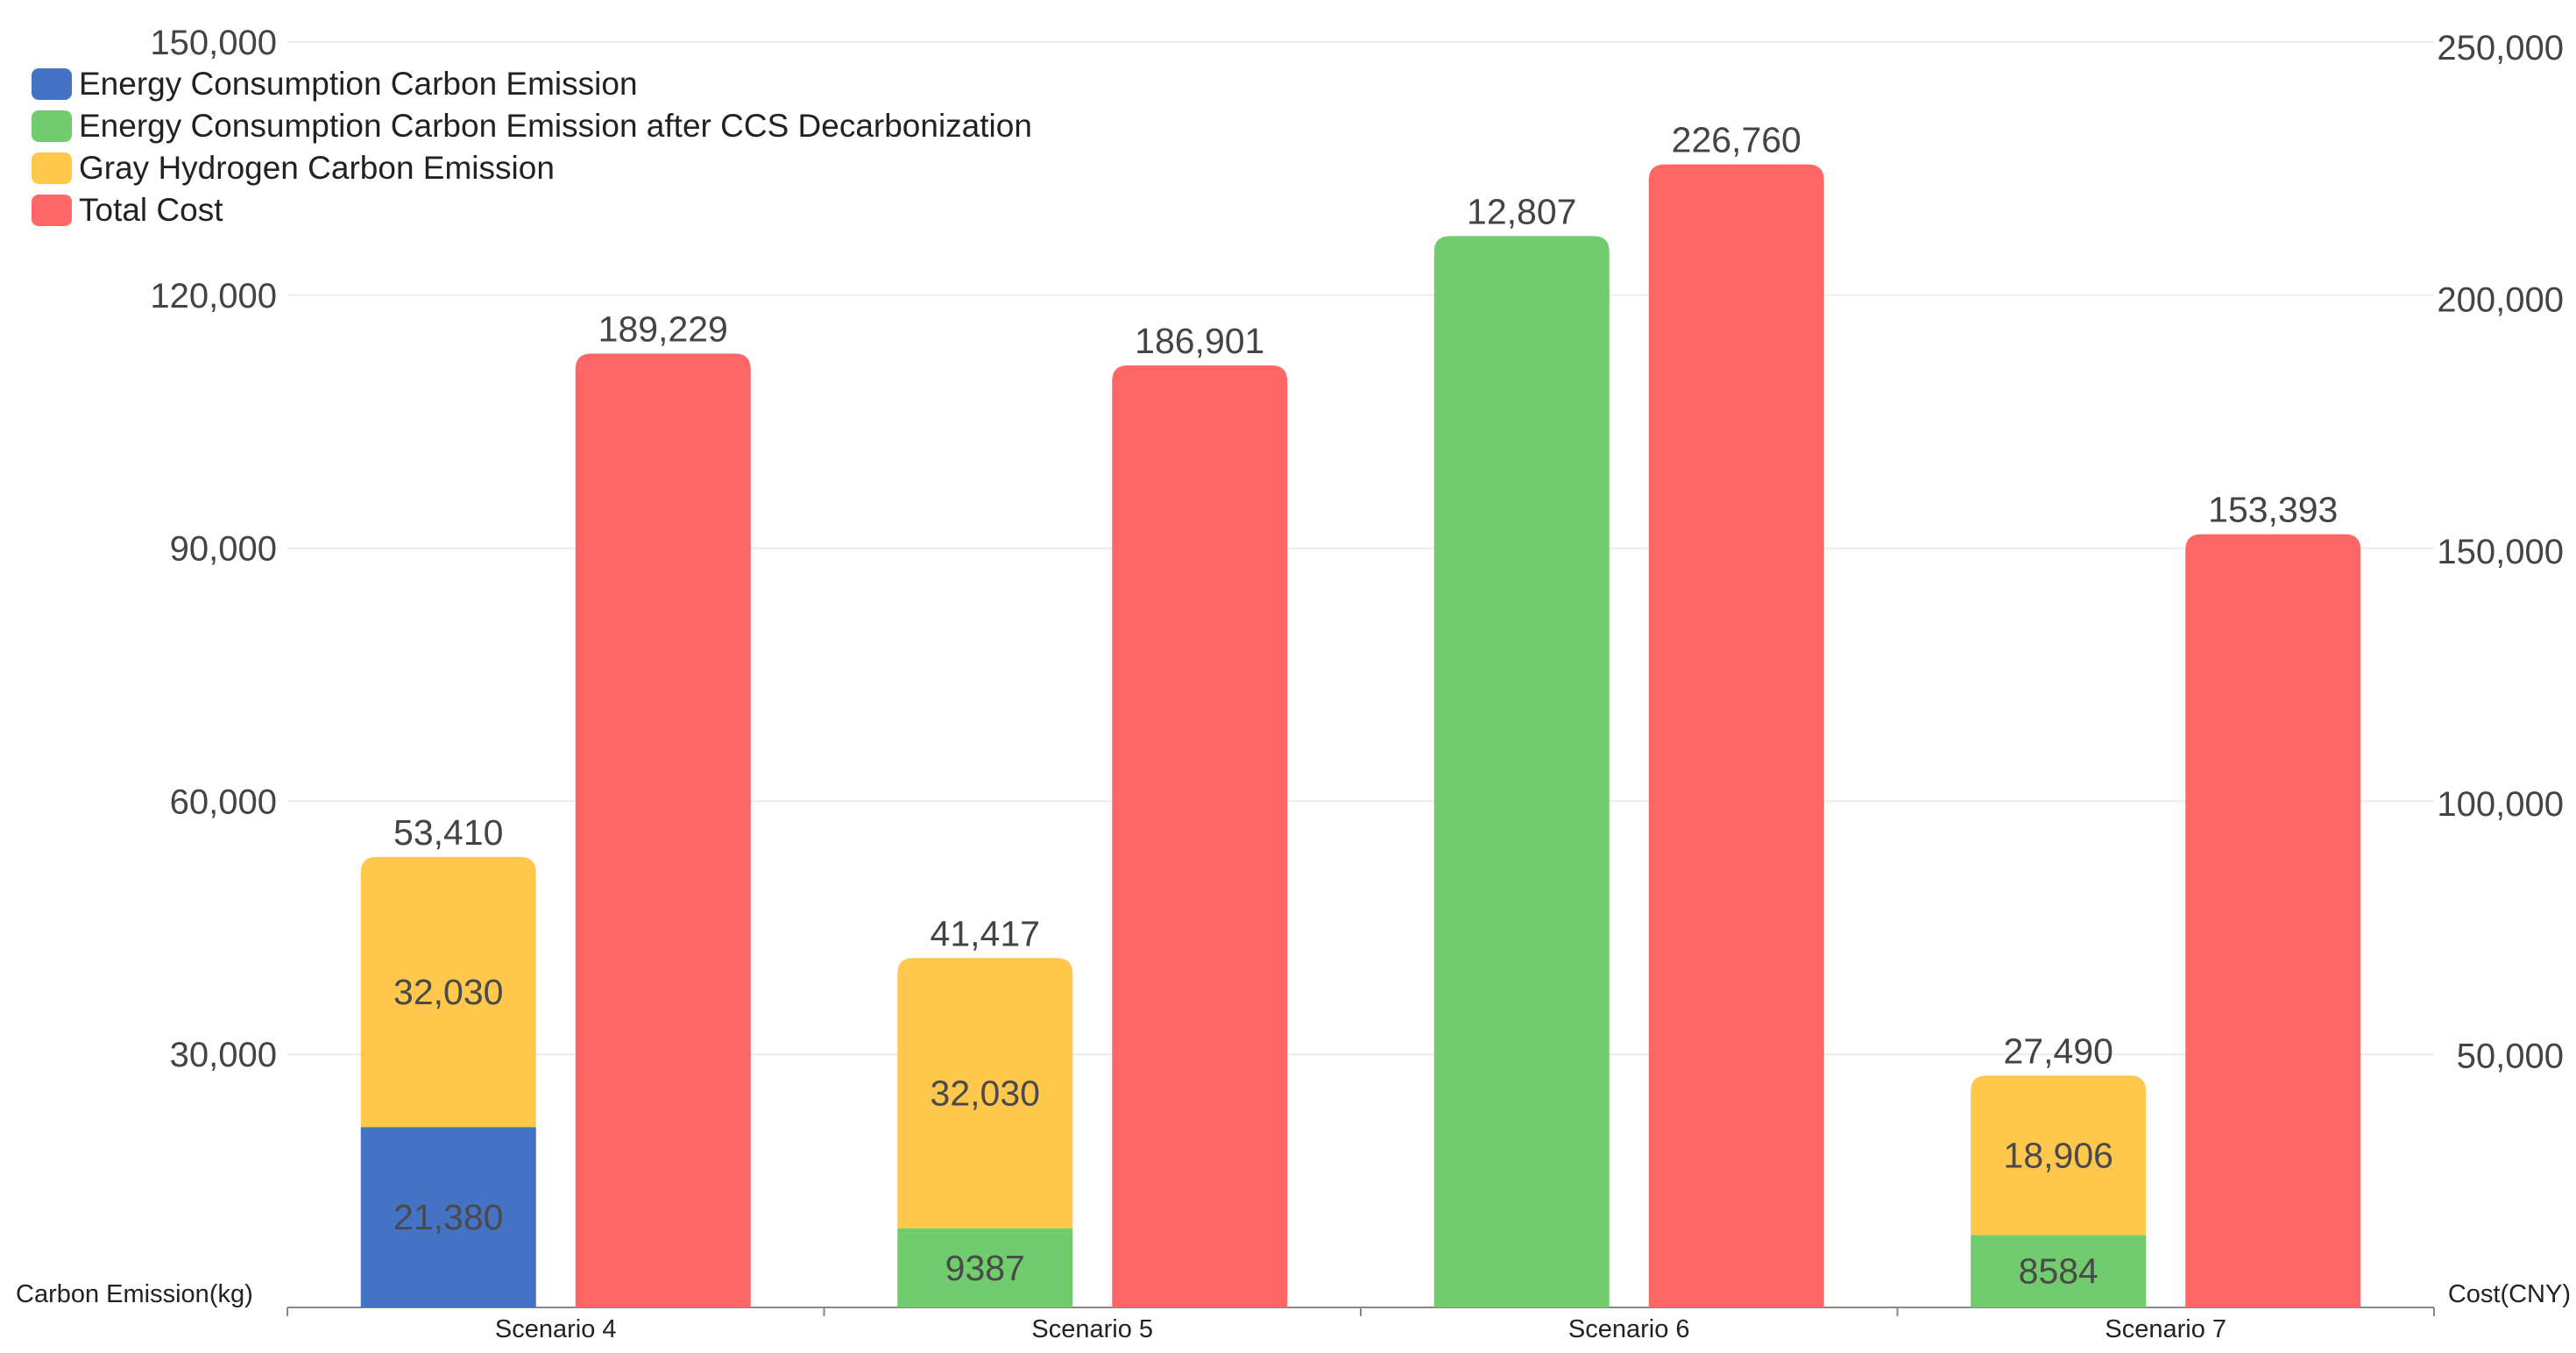 The width and height of the screenshot is (2576, 1353). What do you see at coordinates (2273, 510) in the screenshot?
I see `cost-value-label: 153,393` at bounding box center [2273, 510].